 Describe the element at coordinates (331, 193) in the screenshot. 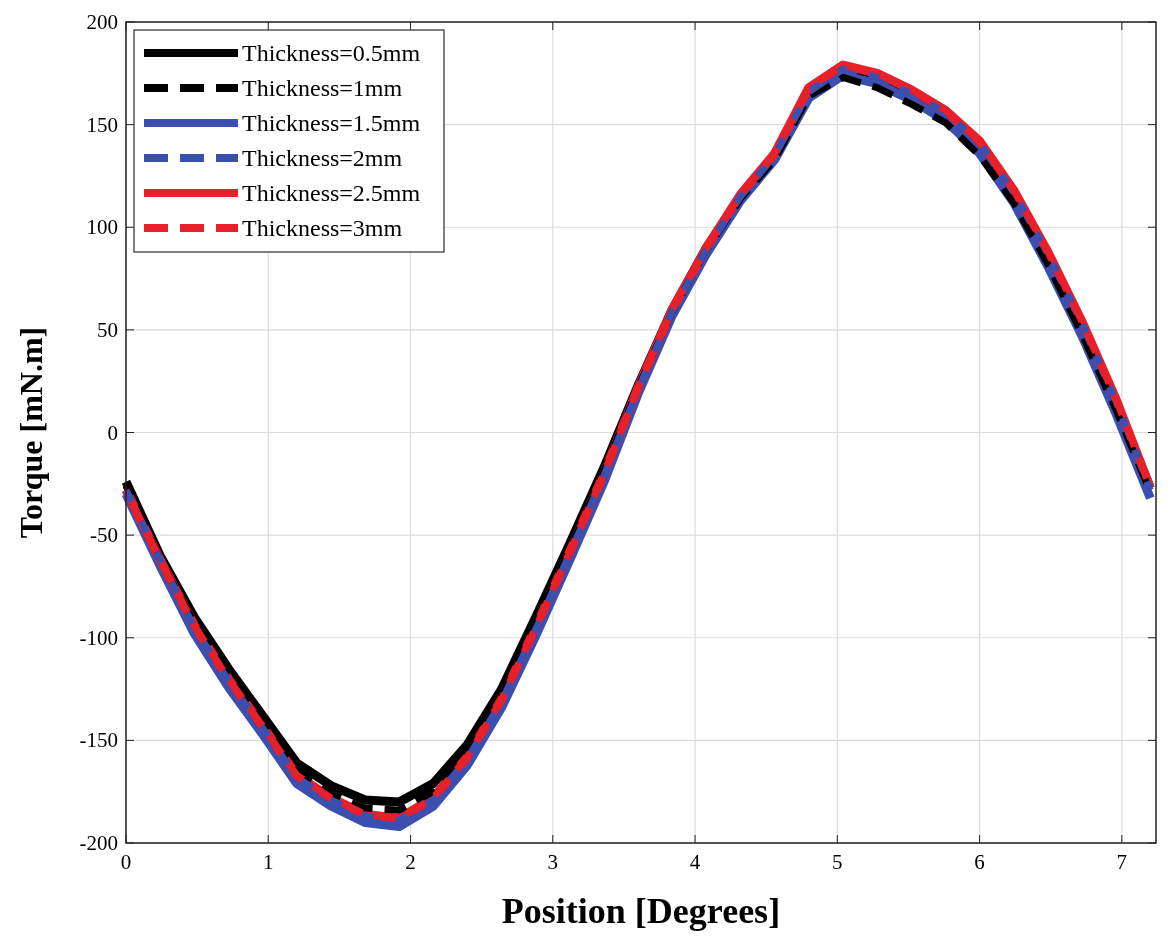

I see `legend-label: Thickness=2.5mm` at that location.